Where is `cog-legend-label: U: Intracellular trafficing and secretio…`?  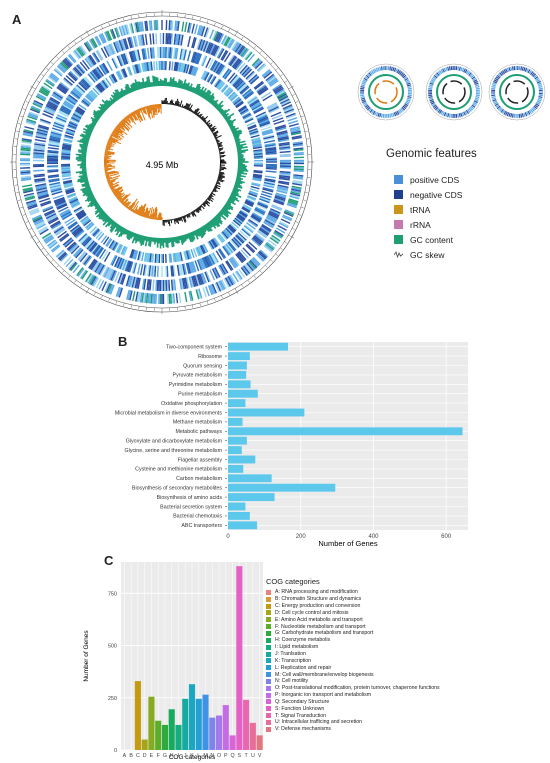 cog-legend-label: U: Intracellular trafficing and secretio… is located at coordinates (318, 722).